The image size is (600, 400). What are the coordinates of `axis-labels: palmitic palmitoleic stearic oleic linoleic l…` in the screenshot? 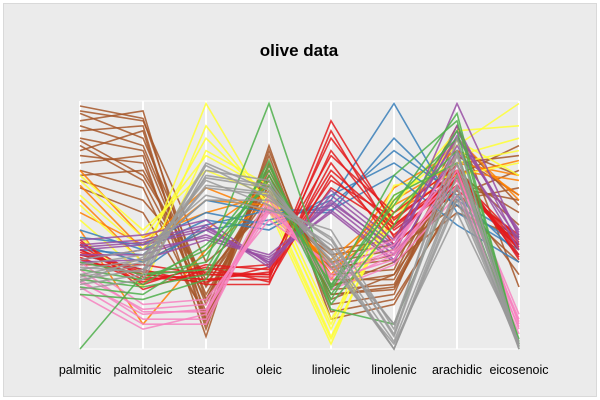 It's located at (304, 370).